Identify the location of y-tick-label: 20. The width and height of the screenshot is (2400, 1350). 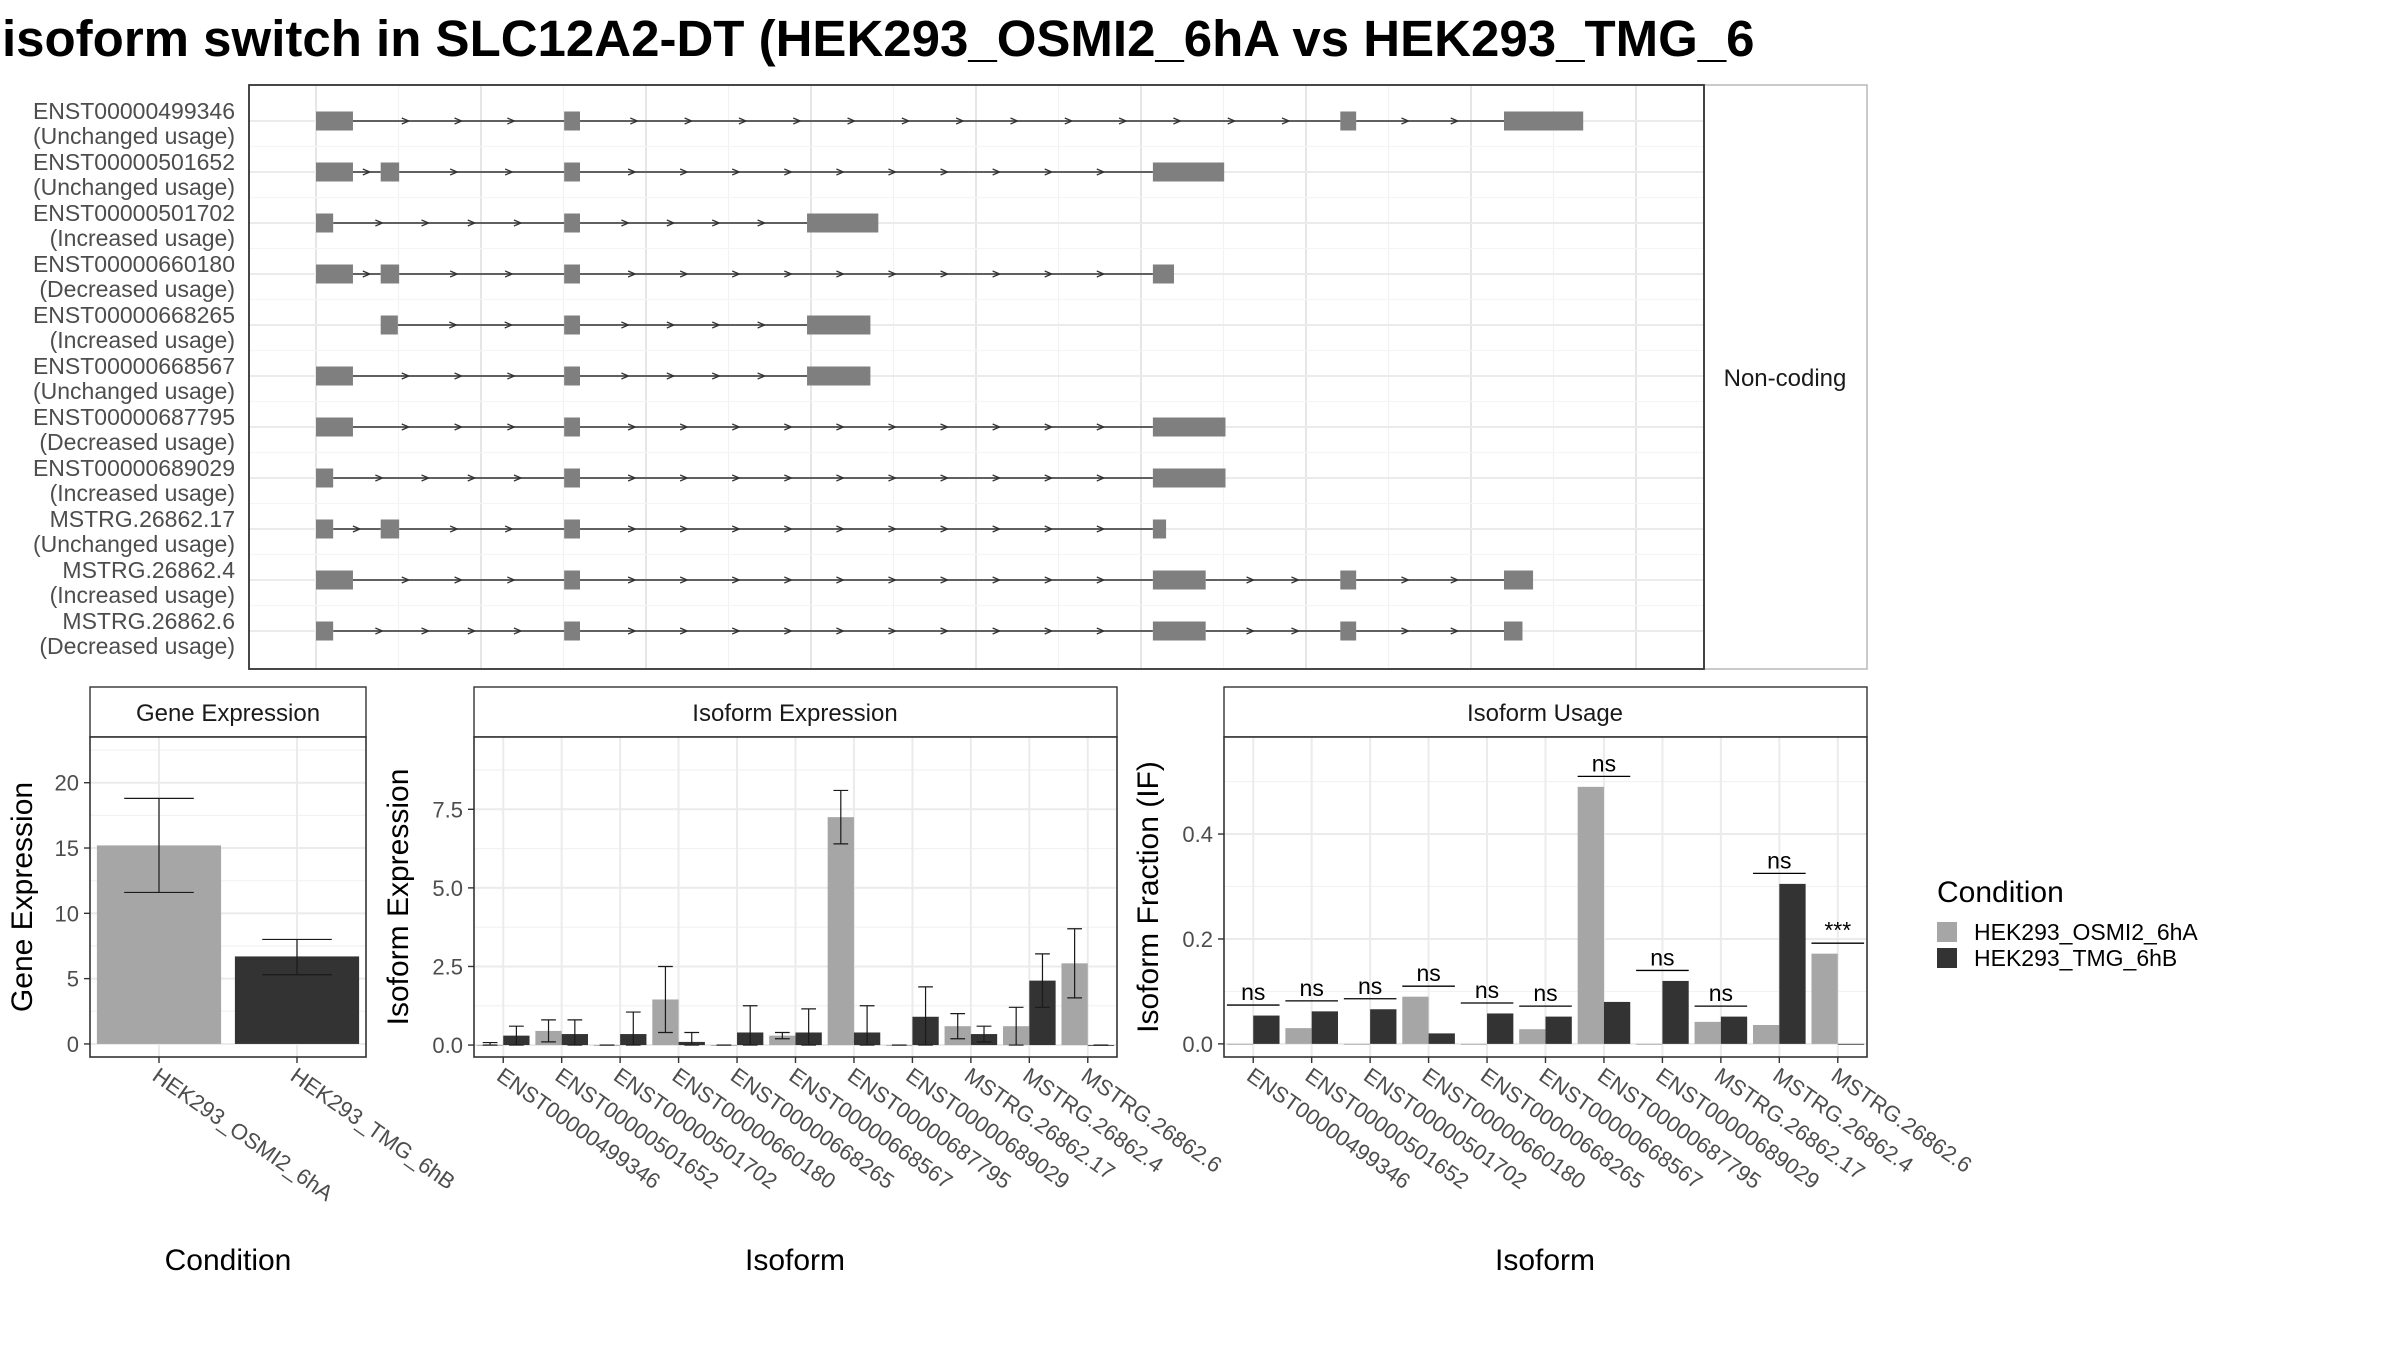
(67, 783).